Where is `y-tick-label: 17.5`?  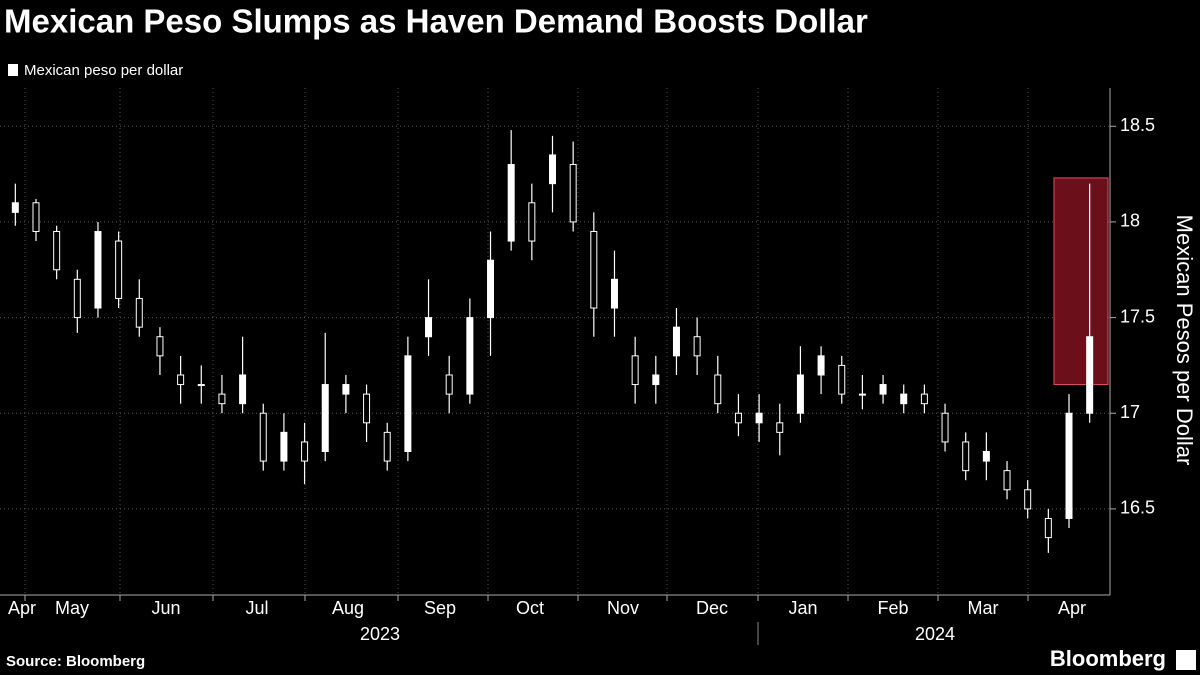 y-tick-label: 17.5 is located at coordinates (1137, 316).